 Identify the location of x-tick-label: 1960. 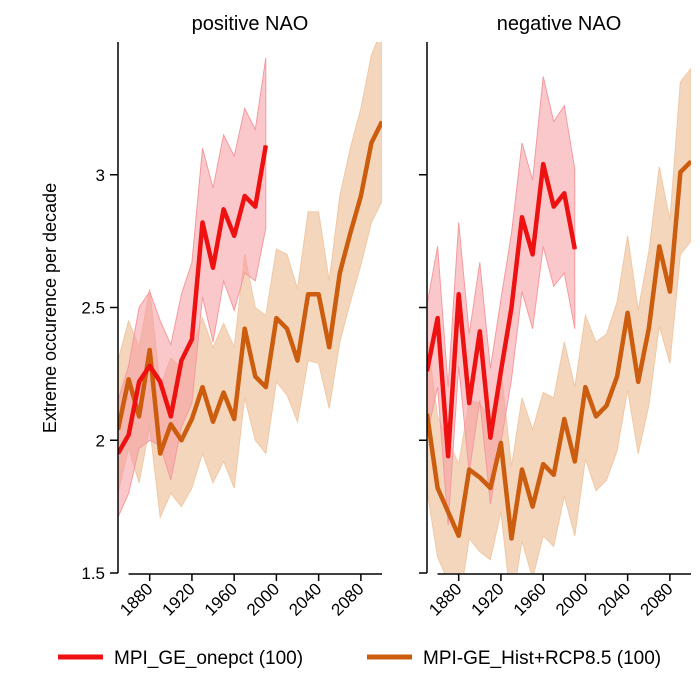
(530, 599).